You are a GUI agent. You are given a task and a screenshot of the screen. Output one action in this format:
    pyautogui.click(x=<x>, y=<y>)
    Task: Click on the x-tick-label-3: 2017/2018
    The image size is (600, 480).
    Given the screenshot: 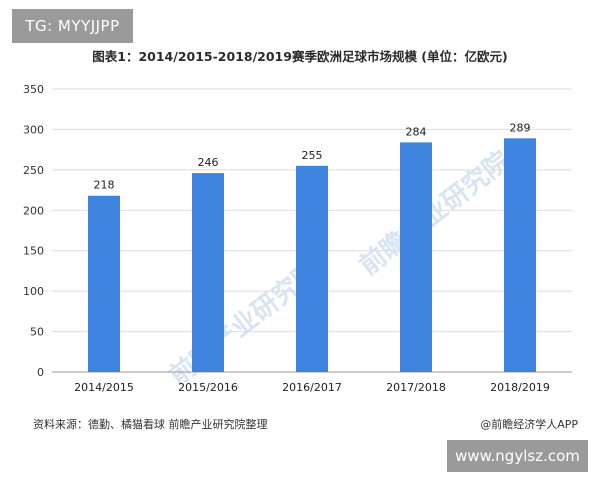 What is the action you would take?
    pyautogui.click(x=416, y=387)
    